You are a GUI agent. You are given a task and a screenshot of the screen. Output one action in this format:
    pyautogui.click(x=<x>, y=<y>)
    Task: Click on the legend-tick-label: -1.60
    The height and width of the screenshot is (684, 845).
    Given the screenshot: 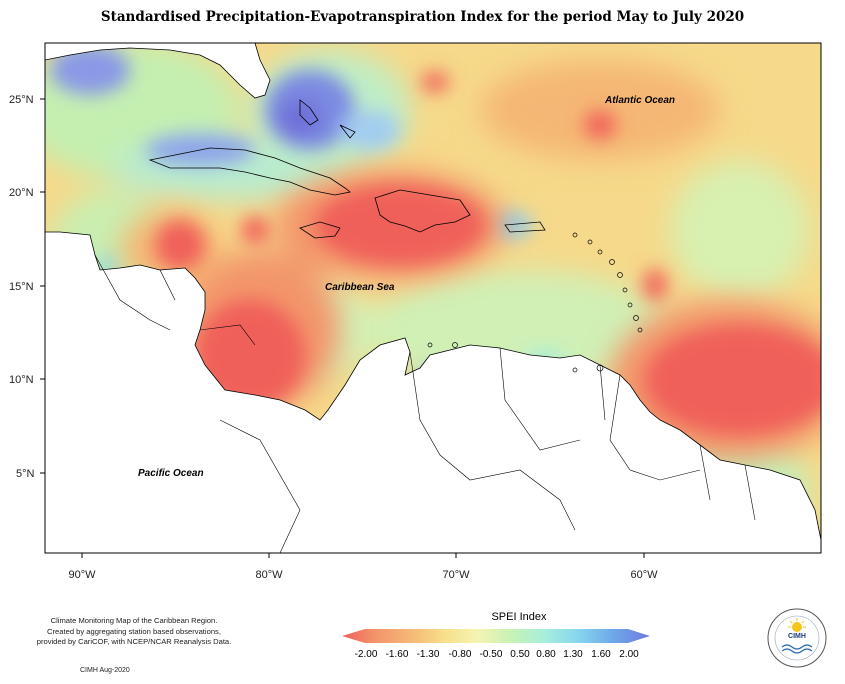 What is the action you would take?
    pyautogui.click(x=397, y=654)
    